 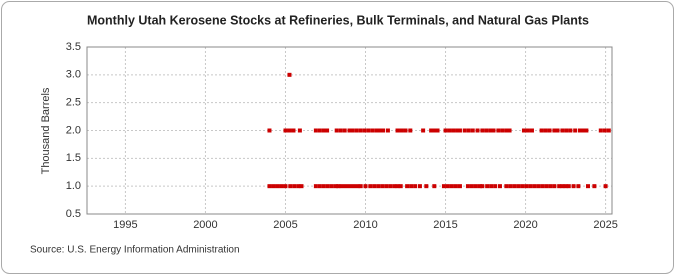 What do you see at coordinates (445, 225) in the screenshot?
I see `x-tick-label: 2015` at bounding box center [445, 225].